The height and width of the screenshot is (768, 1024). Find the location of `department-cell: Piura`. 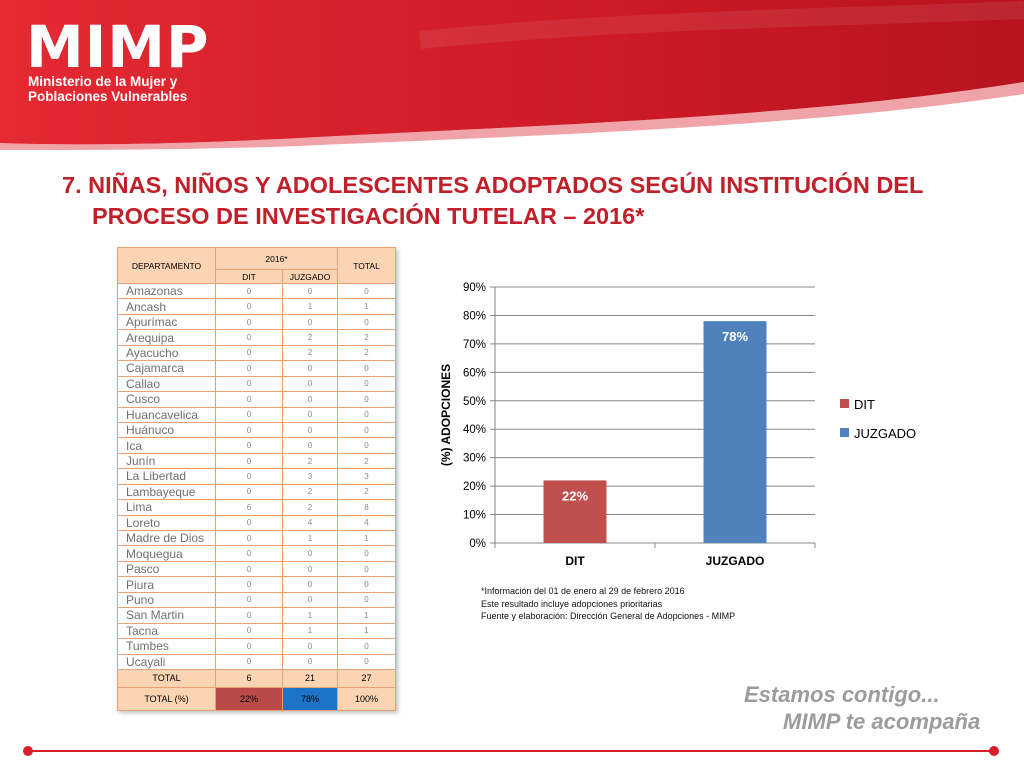

department-cell: Piura is located at coordinates (166, 584).